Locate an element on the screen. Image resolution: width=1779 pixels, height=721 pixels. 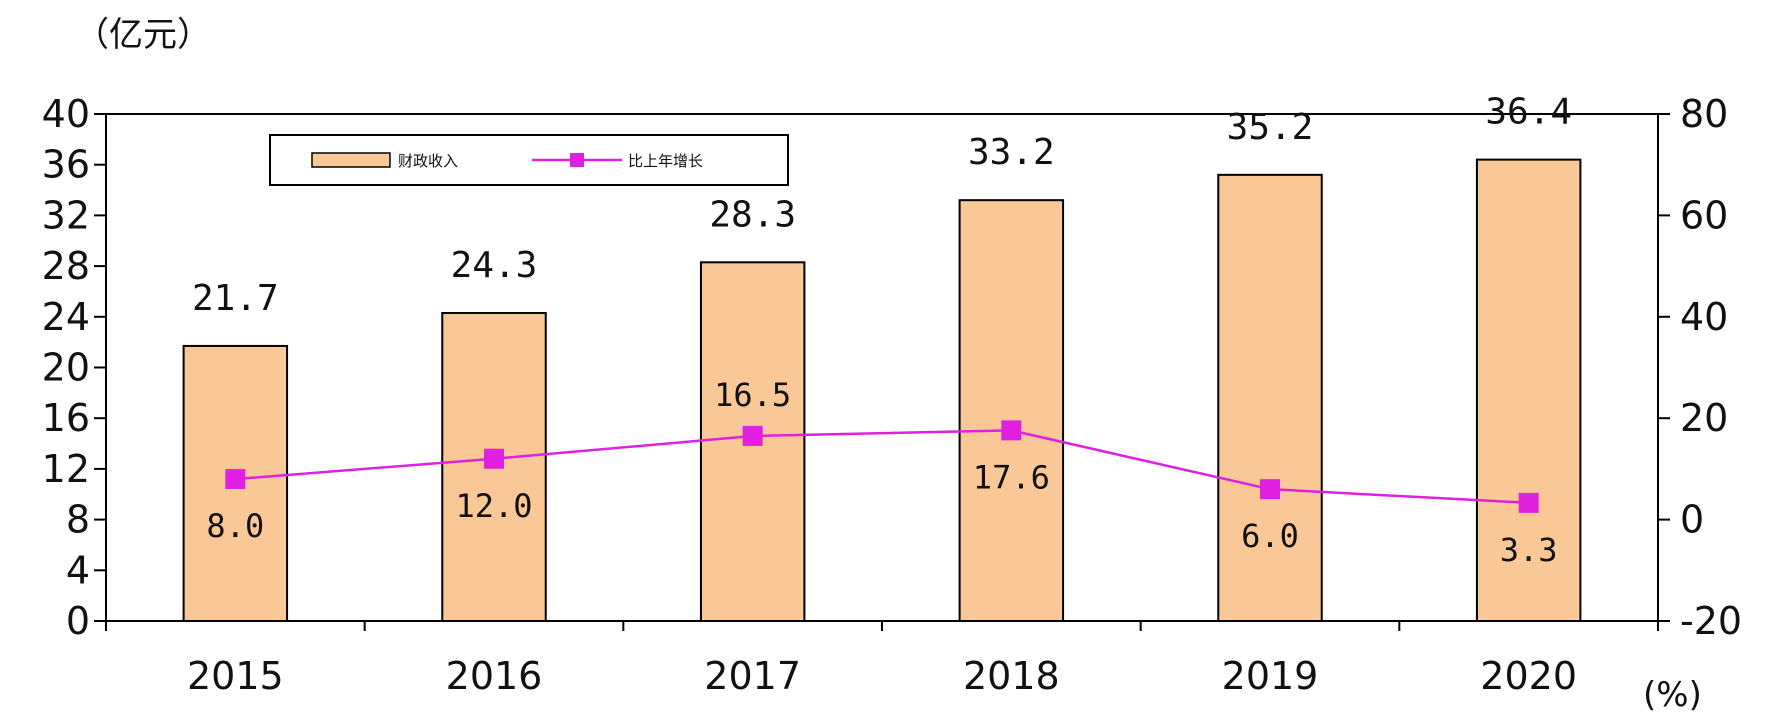
growth-value-label: 12.0 is located at coordinates (493, 506).